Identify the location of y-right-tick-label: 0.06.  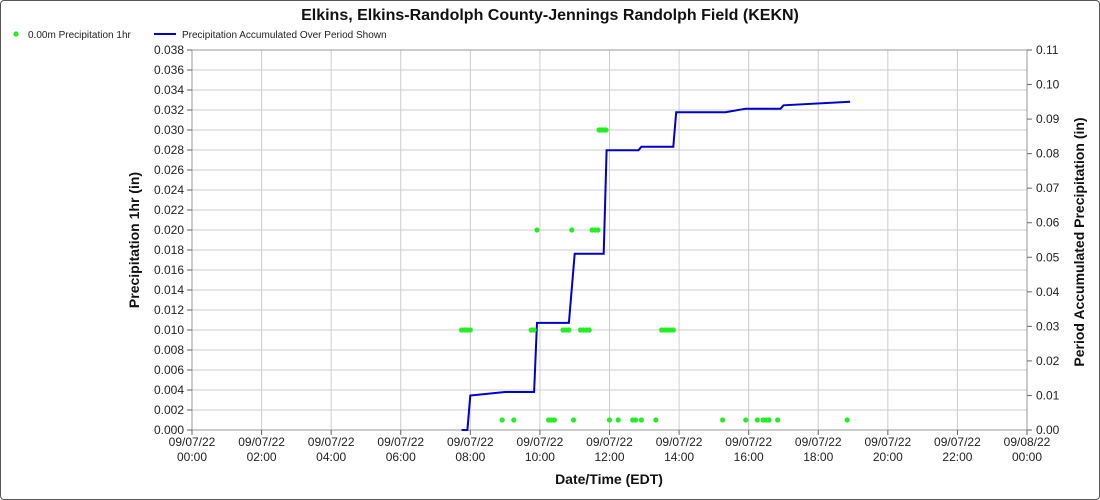
(1048, 223).